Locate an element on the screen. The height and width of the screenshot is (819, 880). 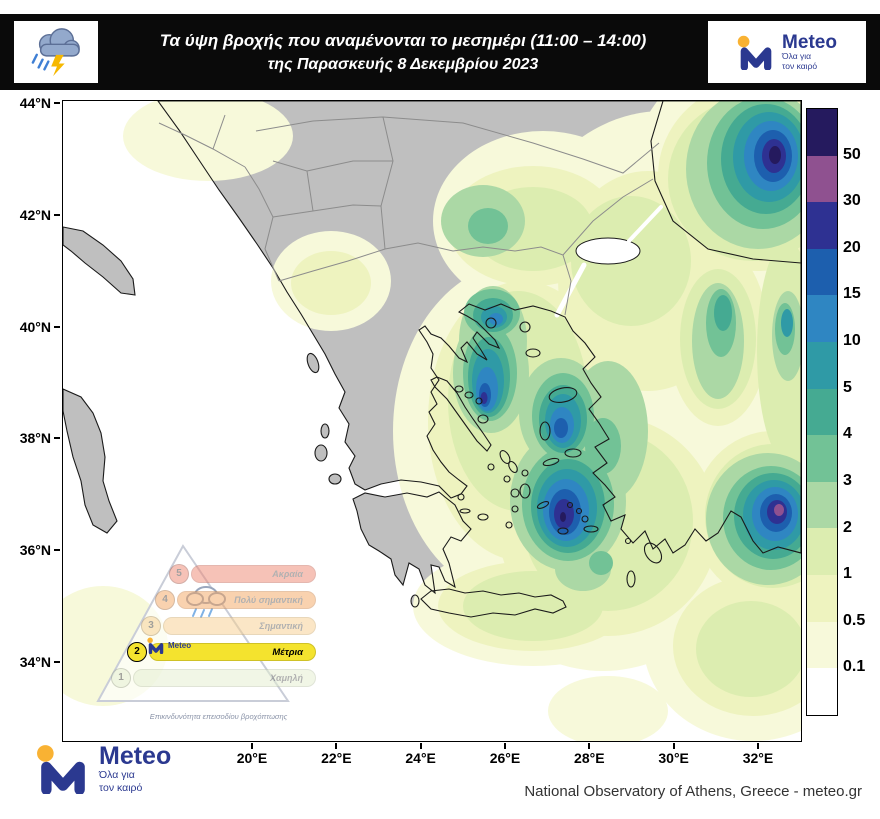
footer-logo: Meteo Όλα για τον καιρό is located at coordinates (103, 769).